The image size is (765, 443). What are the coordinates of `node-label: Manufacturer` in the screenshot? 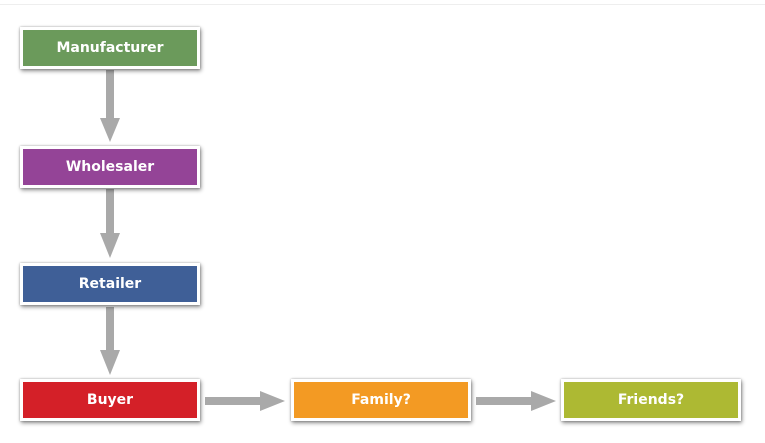 It's located at (110, 48).